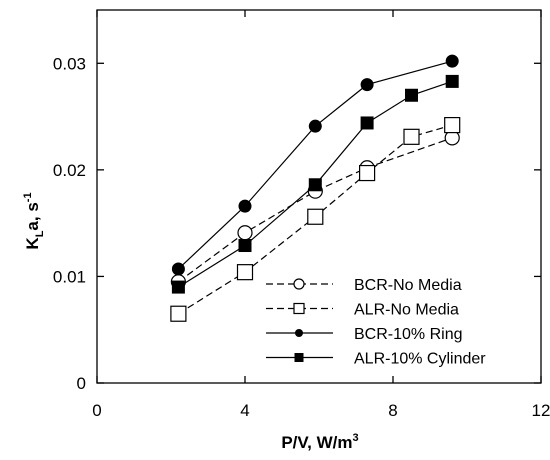 The height and width of the screenshot is (460, 550). Describe the element at coordinates (28, 197) in the screenshot. I see `y-axis-title-sup: -1` at that location.